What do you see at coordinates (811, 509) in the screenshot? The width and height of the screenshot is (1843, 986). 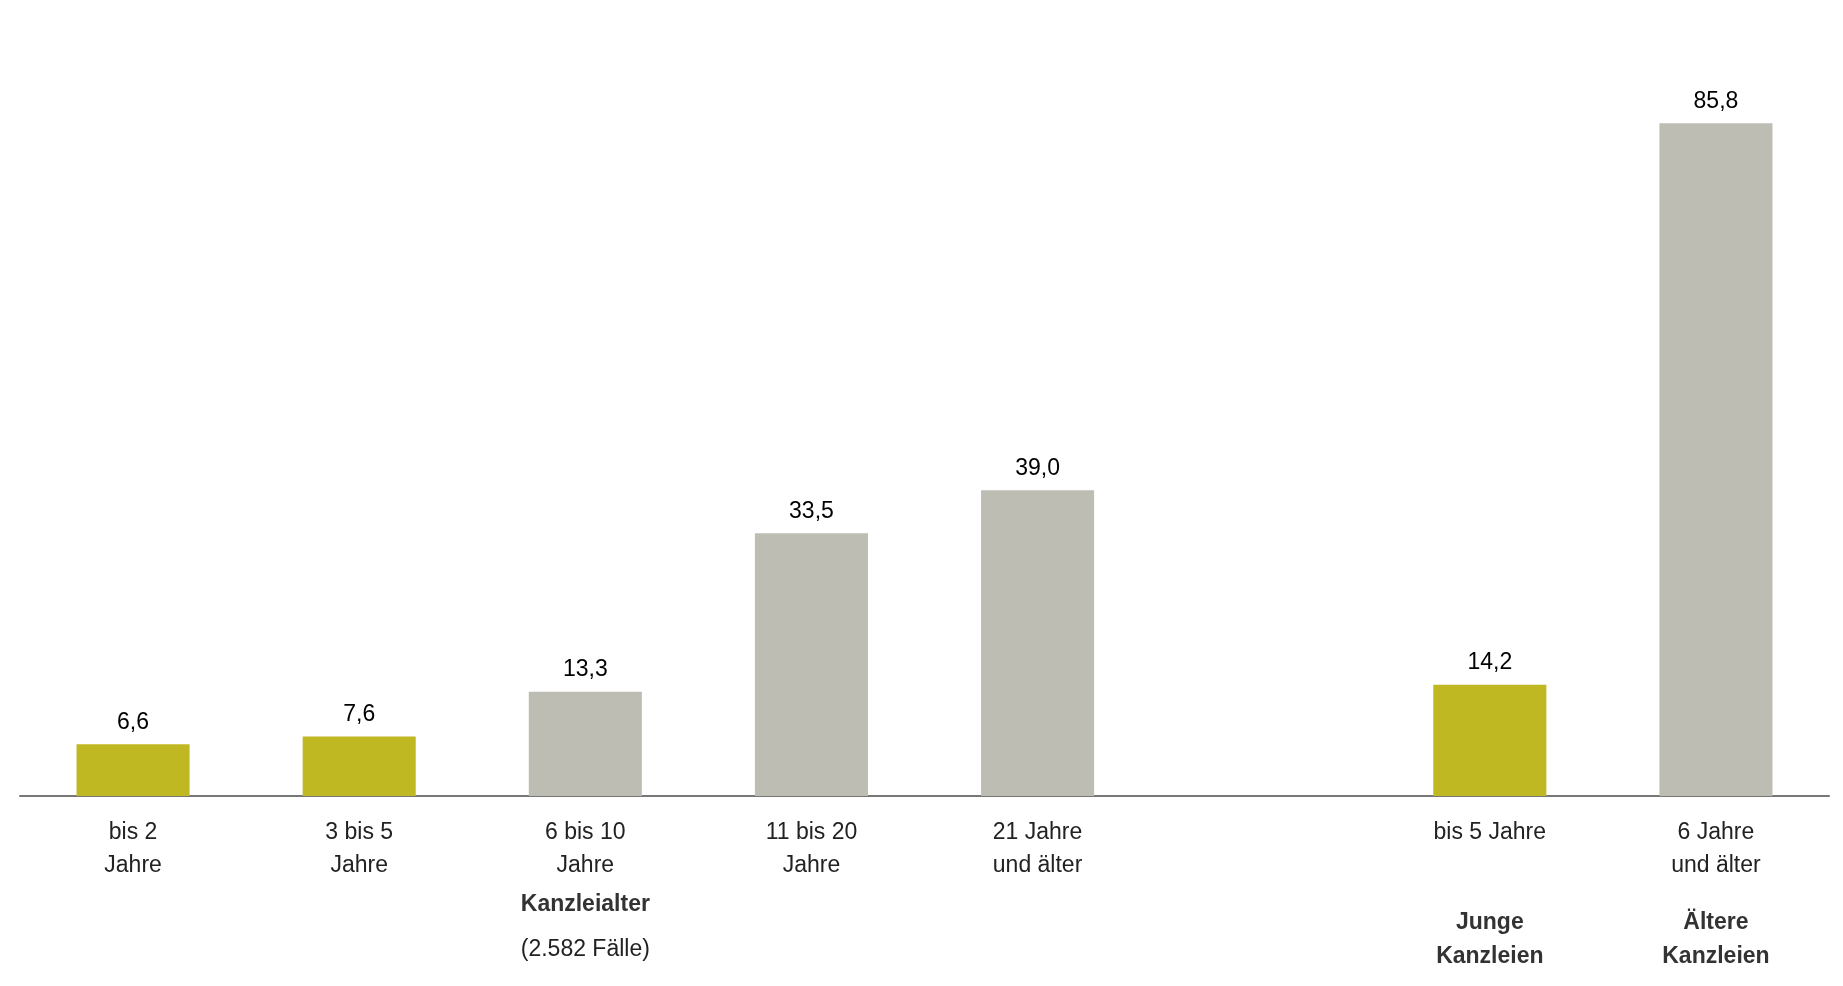 I see `data-label: 33,5` at bounding box center [811, 509].